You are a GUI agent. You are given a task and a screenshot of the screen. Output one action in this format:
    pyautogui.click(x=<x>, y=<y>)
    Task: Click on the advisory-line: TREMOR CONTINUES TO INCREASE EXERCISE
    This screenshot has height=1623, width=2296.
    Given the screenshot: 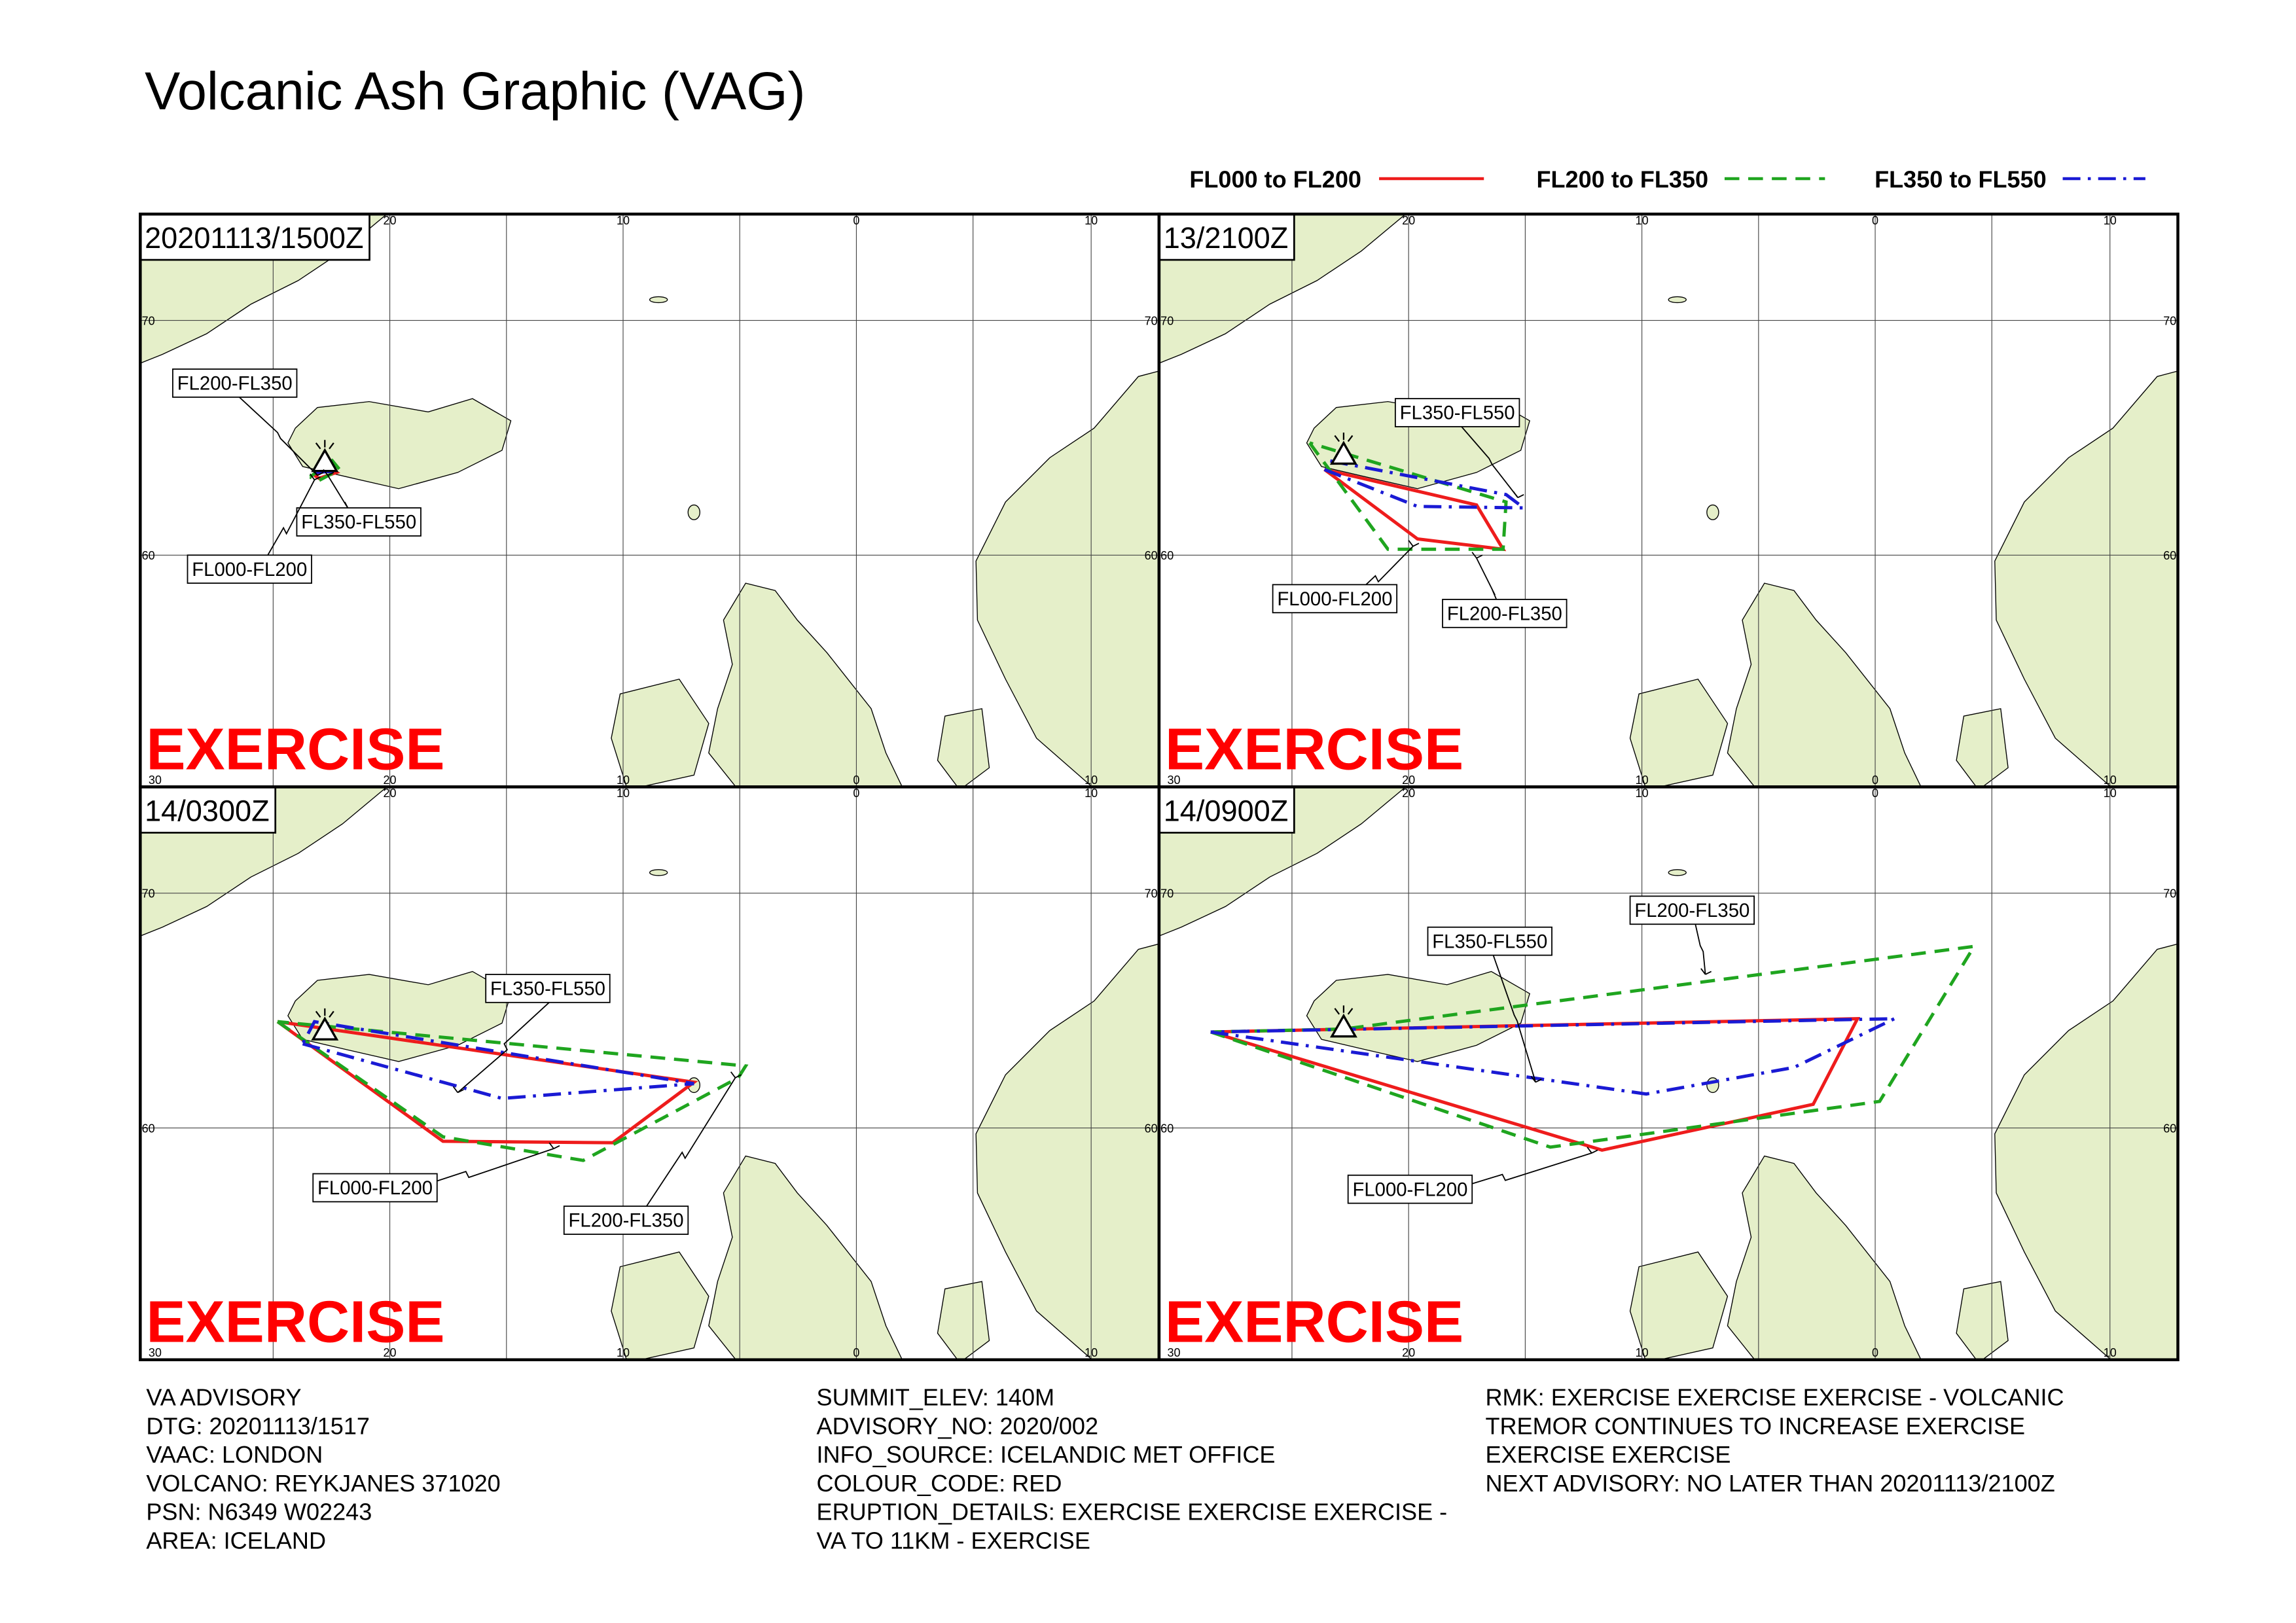 What is the action you would take?
    pyautogui.click(x=1755, y=1425)
    